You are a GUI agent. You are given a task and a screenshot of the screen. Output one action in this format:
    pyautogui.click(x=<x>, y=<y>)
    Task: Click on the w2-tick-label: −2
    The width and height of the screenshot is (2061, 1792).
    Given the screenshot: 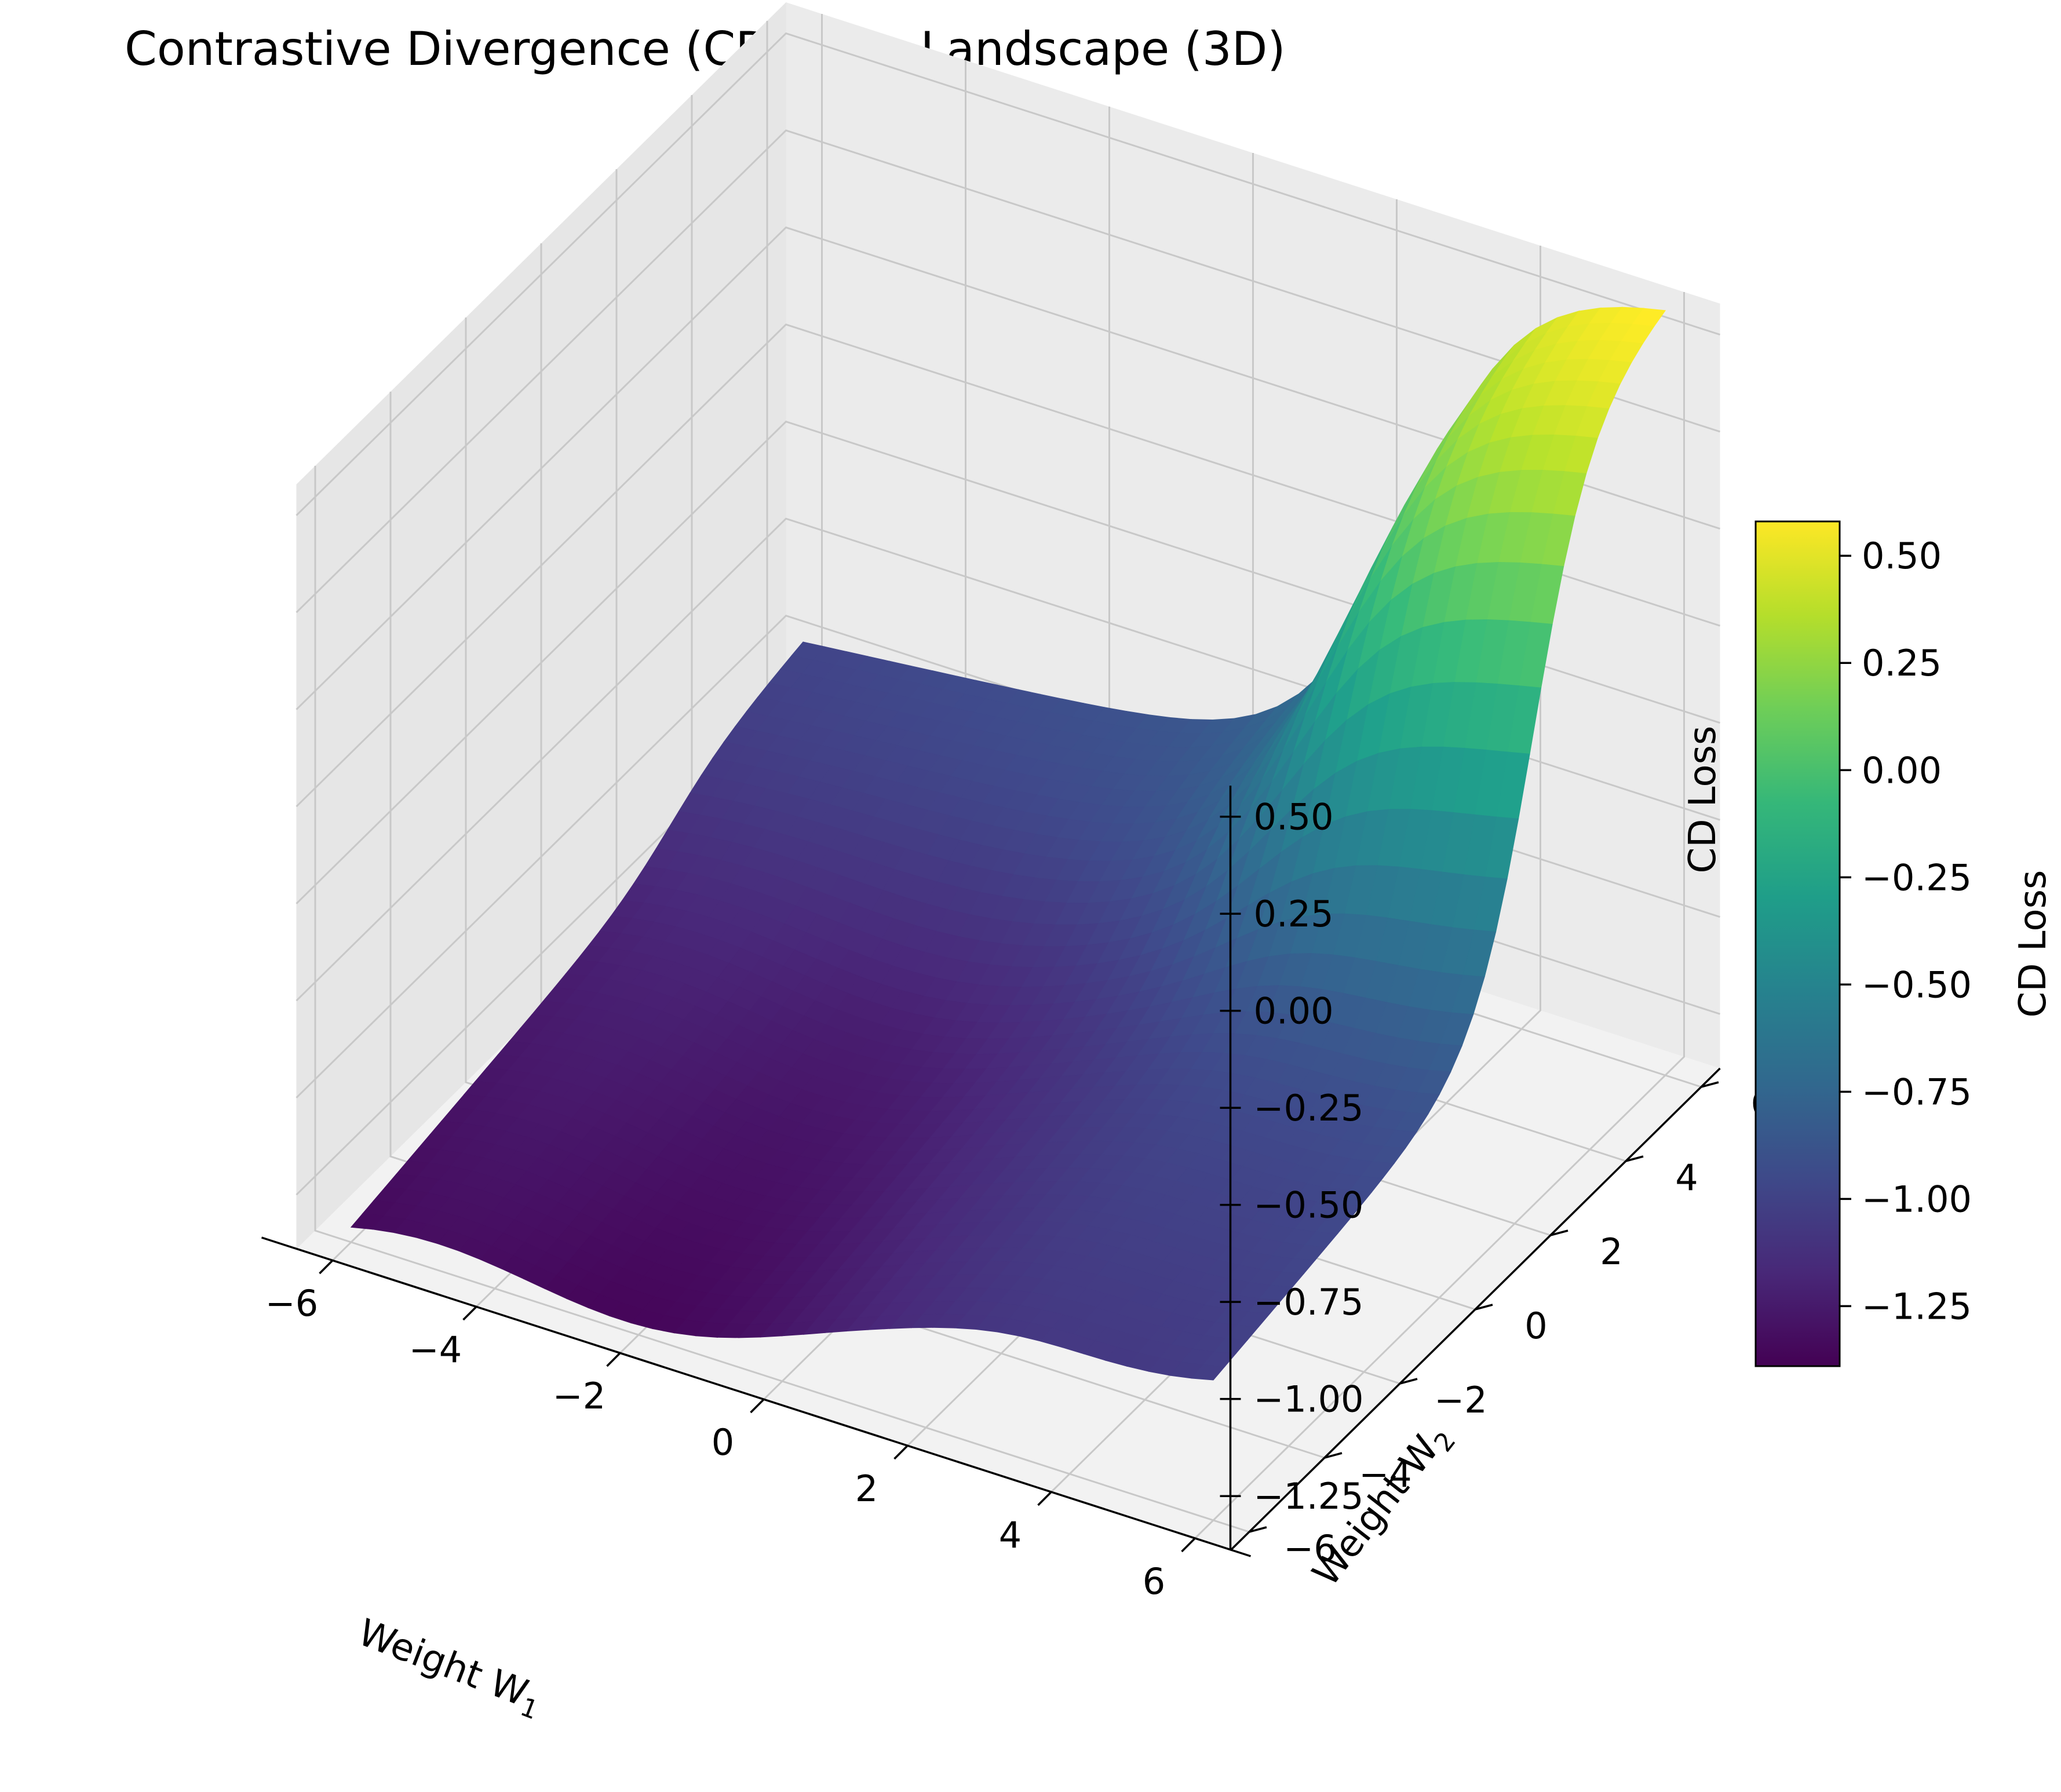 What is the action you would take?
    pyautogui.click(x=1461, y=1400)
    